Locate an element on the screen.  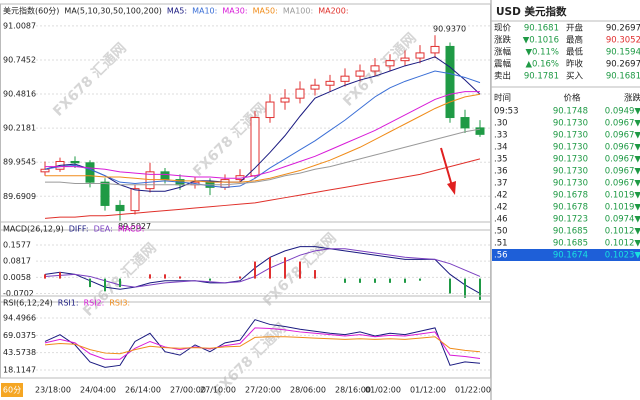
selected-row is located at coordinates (566, 255).